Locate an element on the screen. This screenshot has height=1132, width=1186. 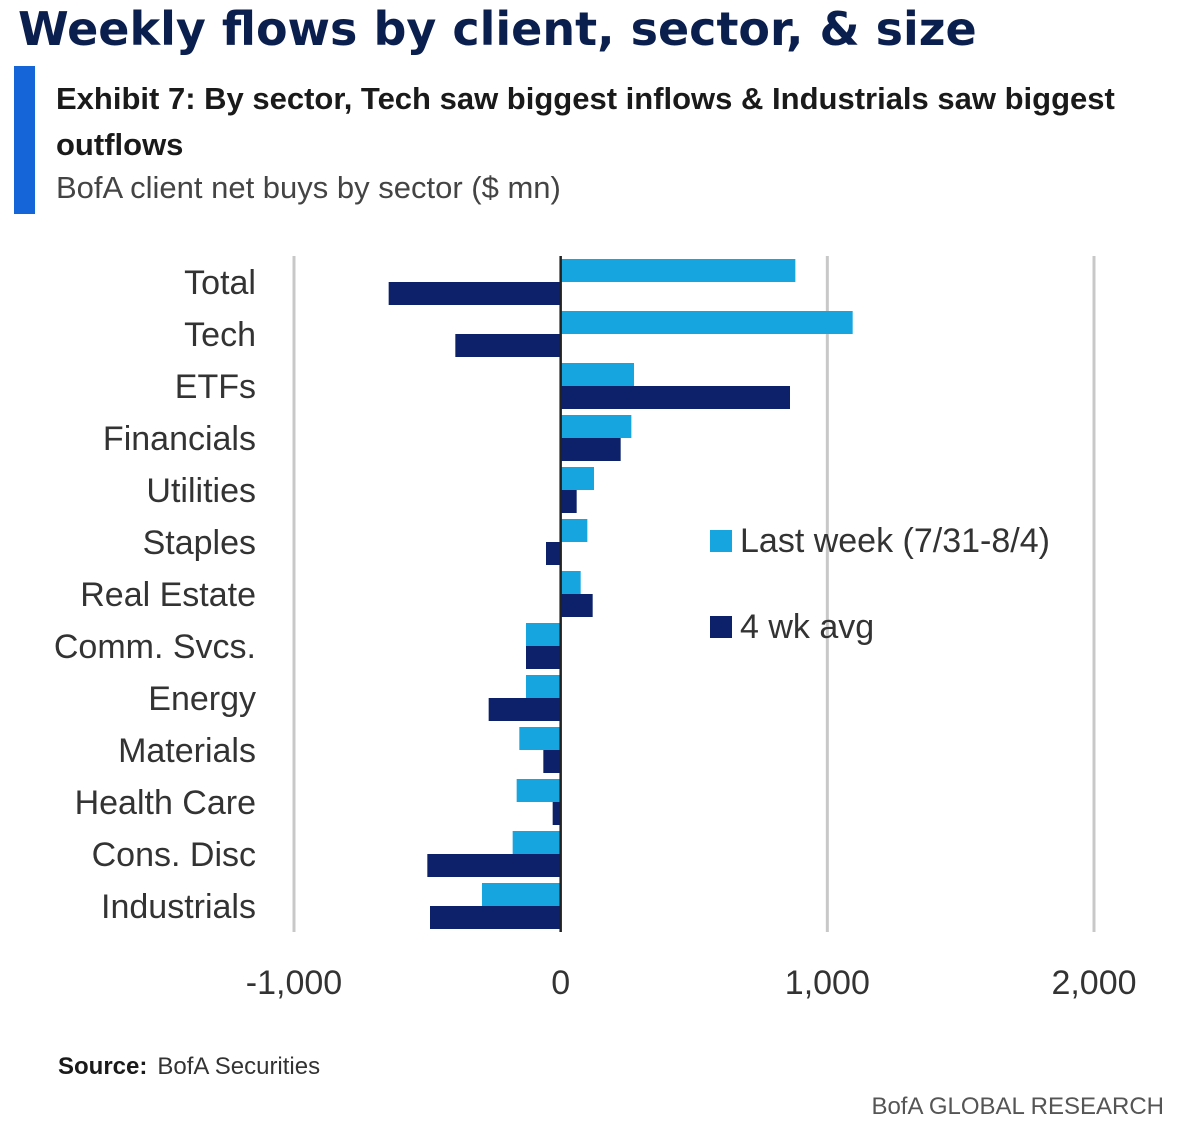
bar-etfs-4-wk-avg is located at coordinates (675, 397).